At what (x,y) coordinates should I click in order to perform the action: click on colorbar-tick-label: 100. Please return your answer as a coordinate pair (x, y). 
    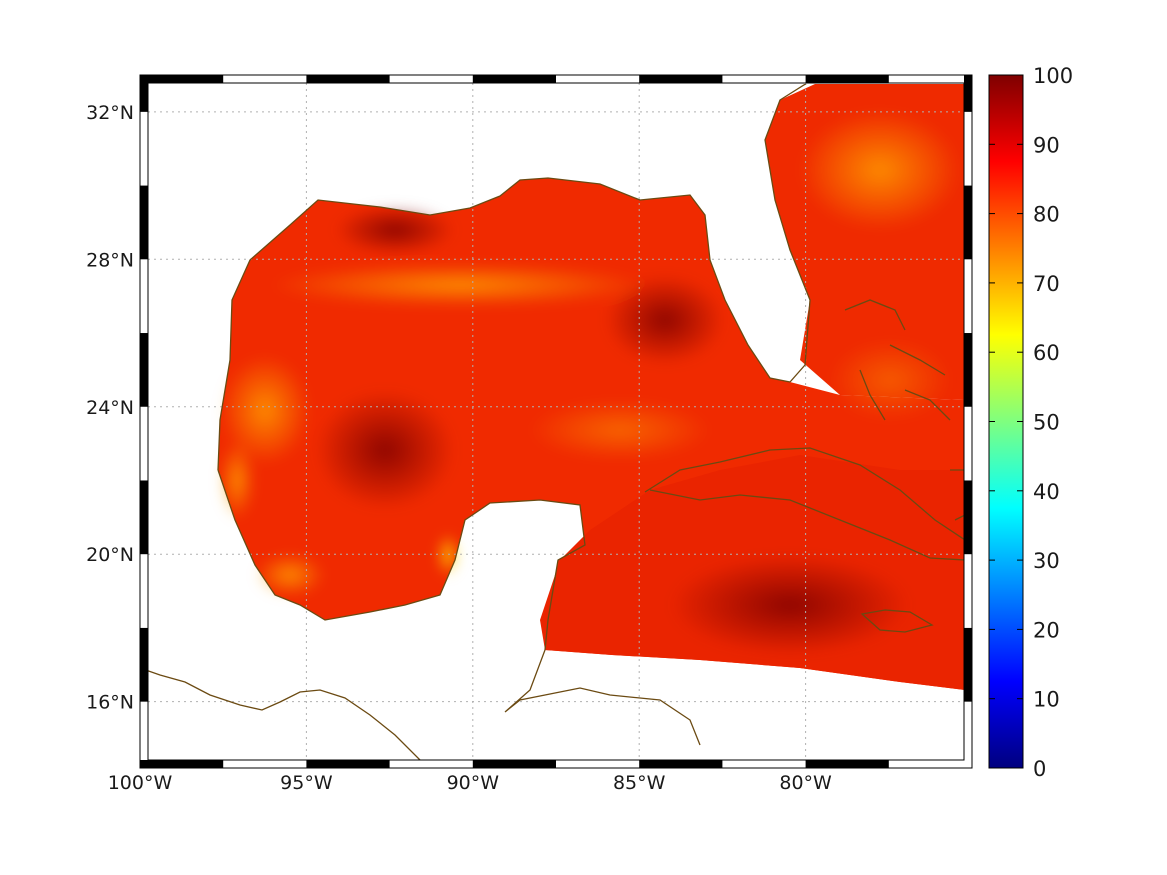
    Looking at the image, I should click on (1053, 76).